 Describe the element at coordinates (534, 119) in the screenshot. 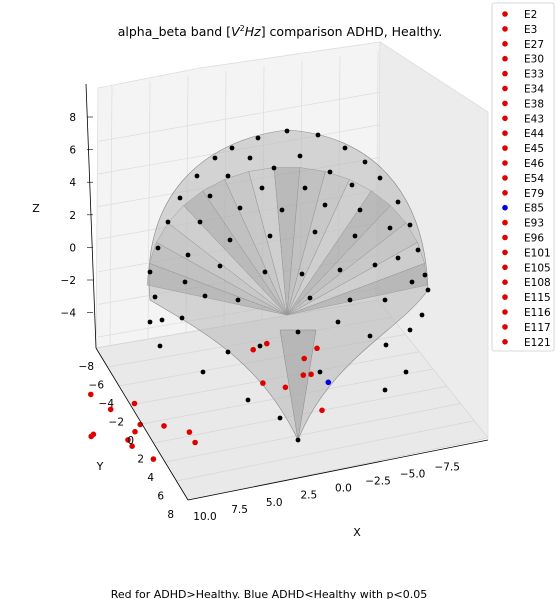

I see `legend-label: E43` at that location.